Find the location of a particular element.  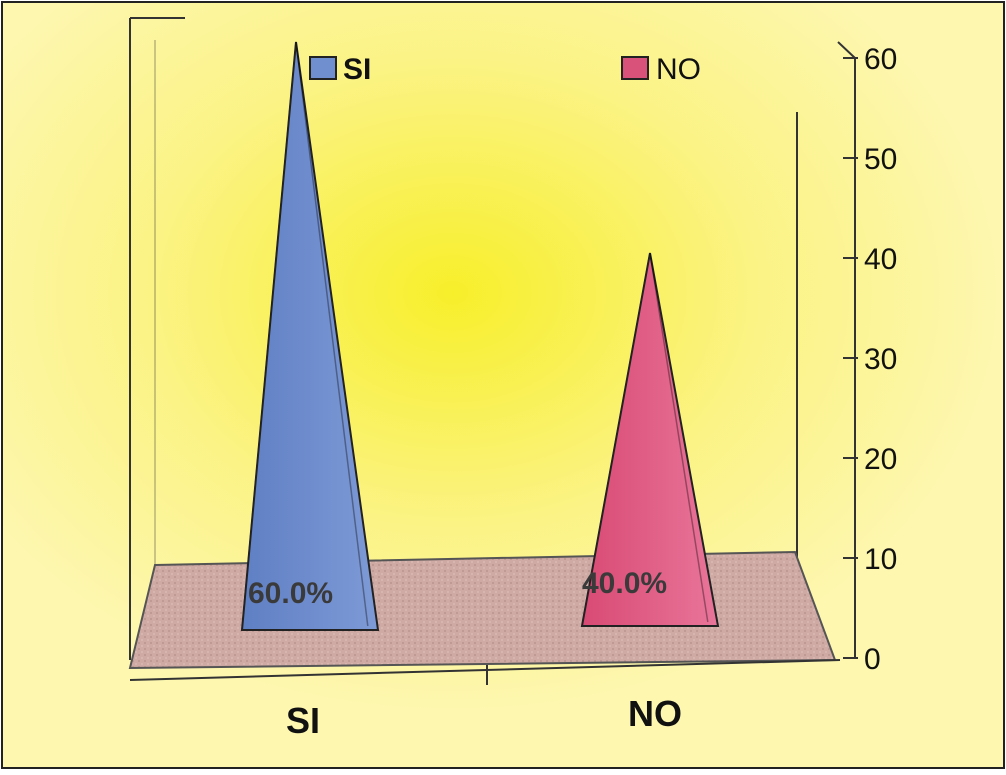

y-tick-label: 0 is located at coordinates (872, 659).